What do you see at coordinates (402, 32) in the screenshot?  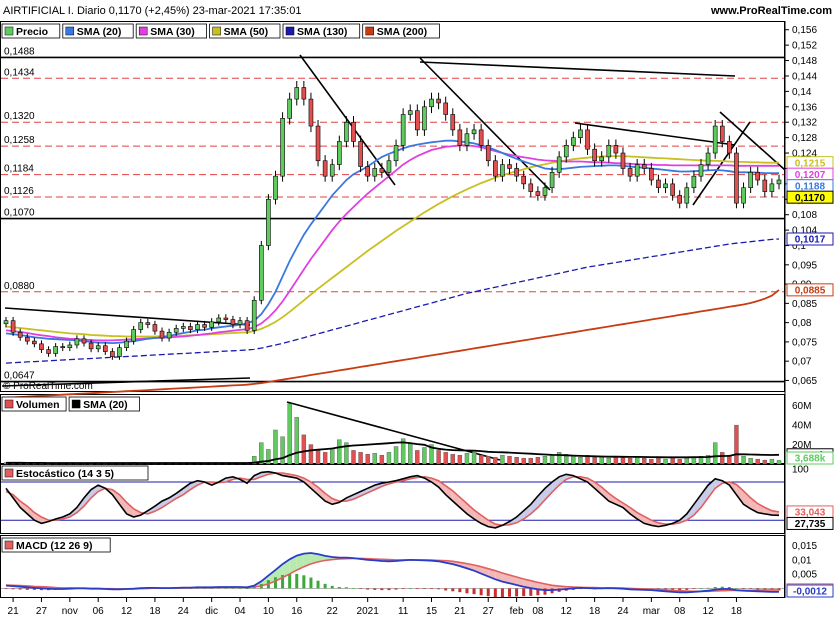 I see `legend-label: SMA (200)` at bounding box center [402, 32].